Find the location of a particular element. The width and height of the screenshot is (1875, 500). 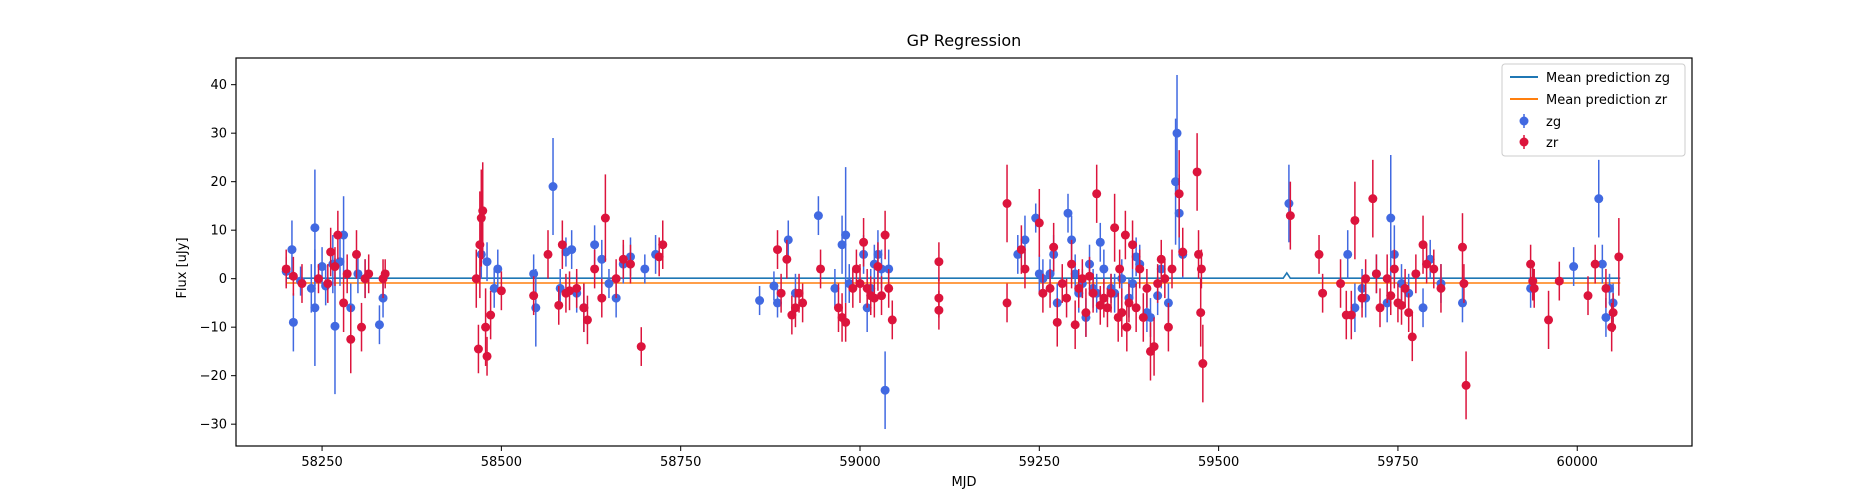

x-tick-label: 58500 is located at coordinates (501, 462).